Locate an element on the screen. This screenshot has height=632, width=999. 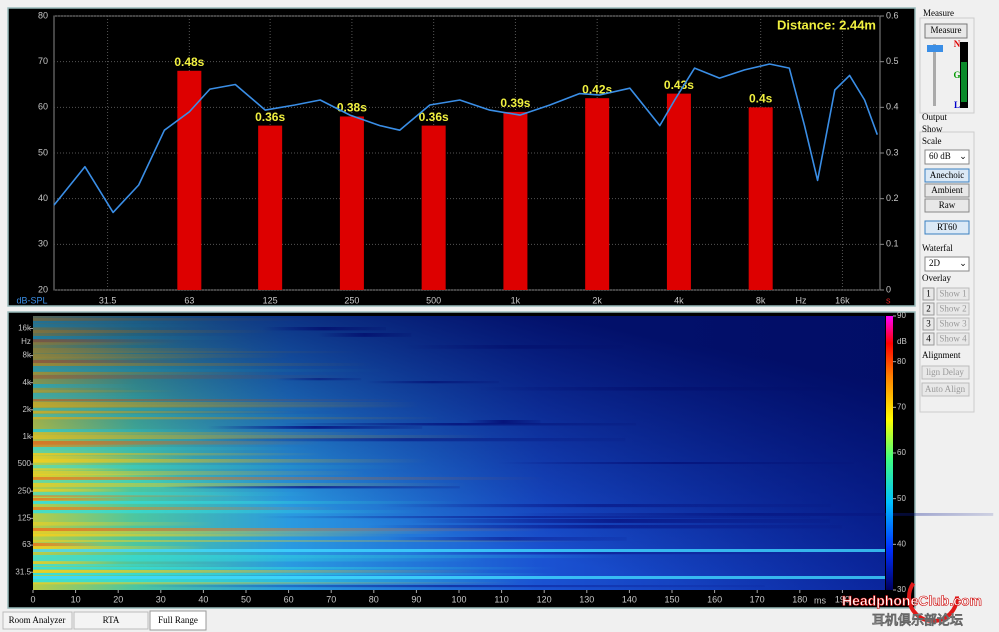
overlay-number-label: 4 is located at coordinates (928, 339).